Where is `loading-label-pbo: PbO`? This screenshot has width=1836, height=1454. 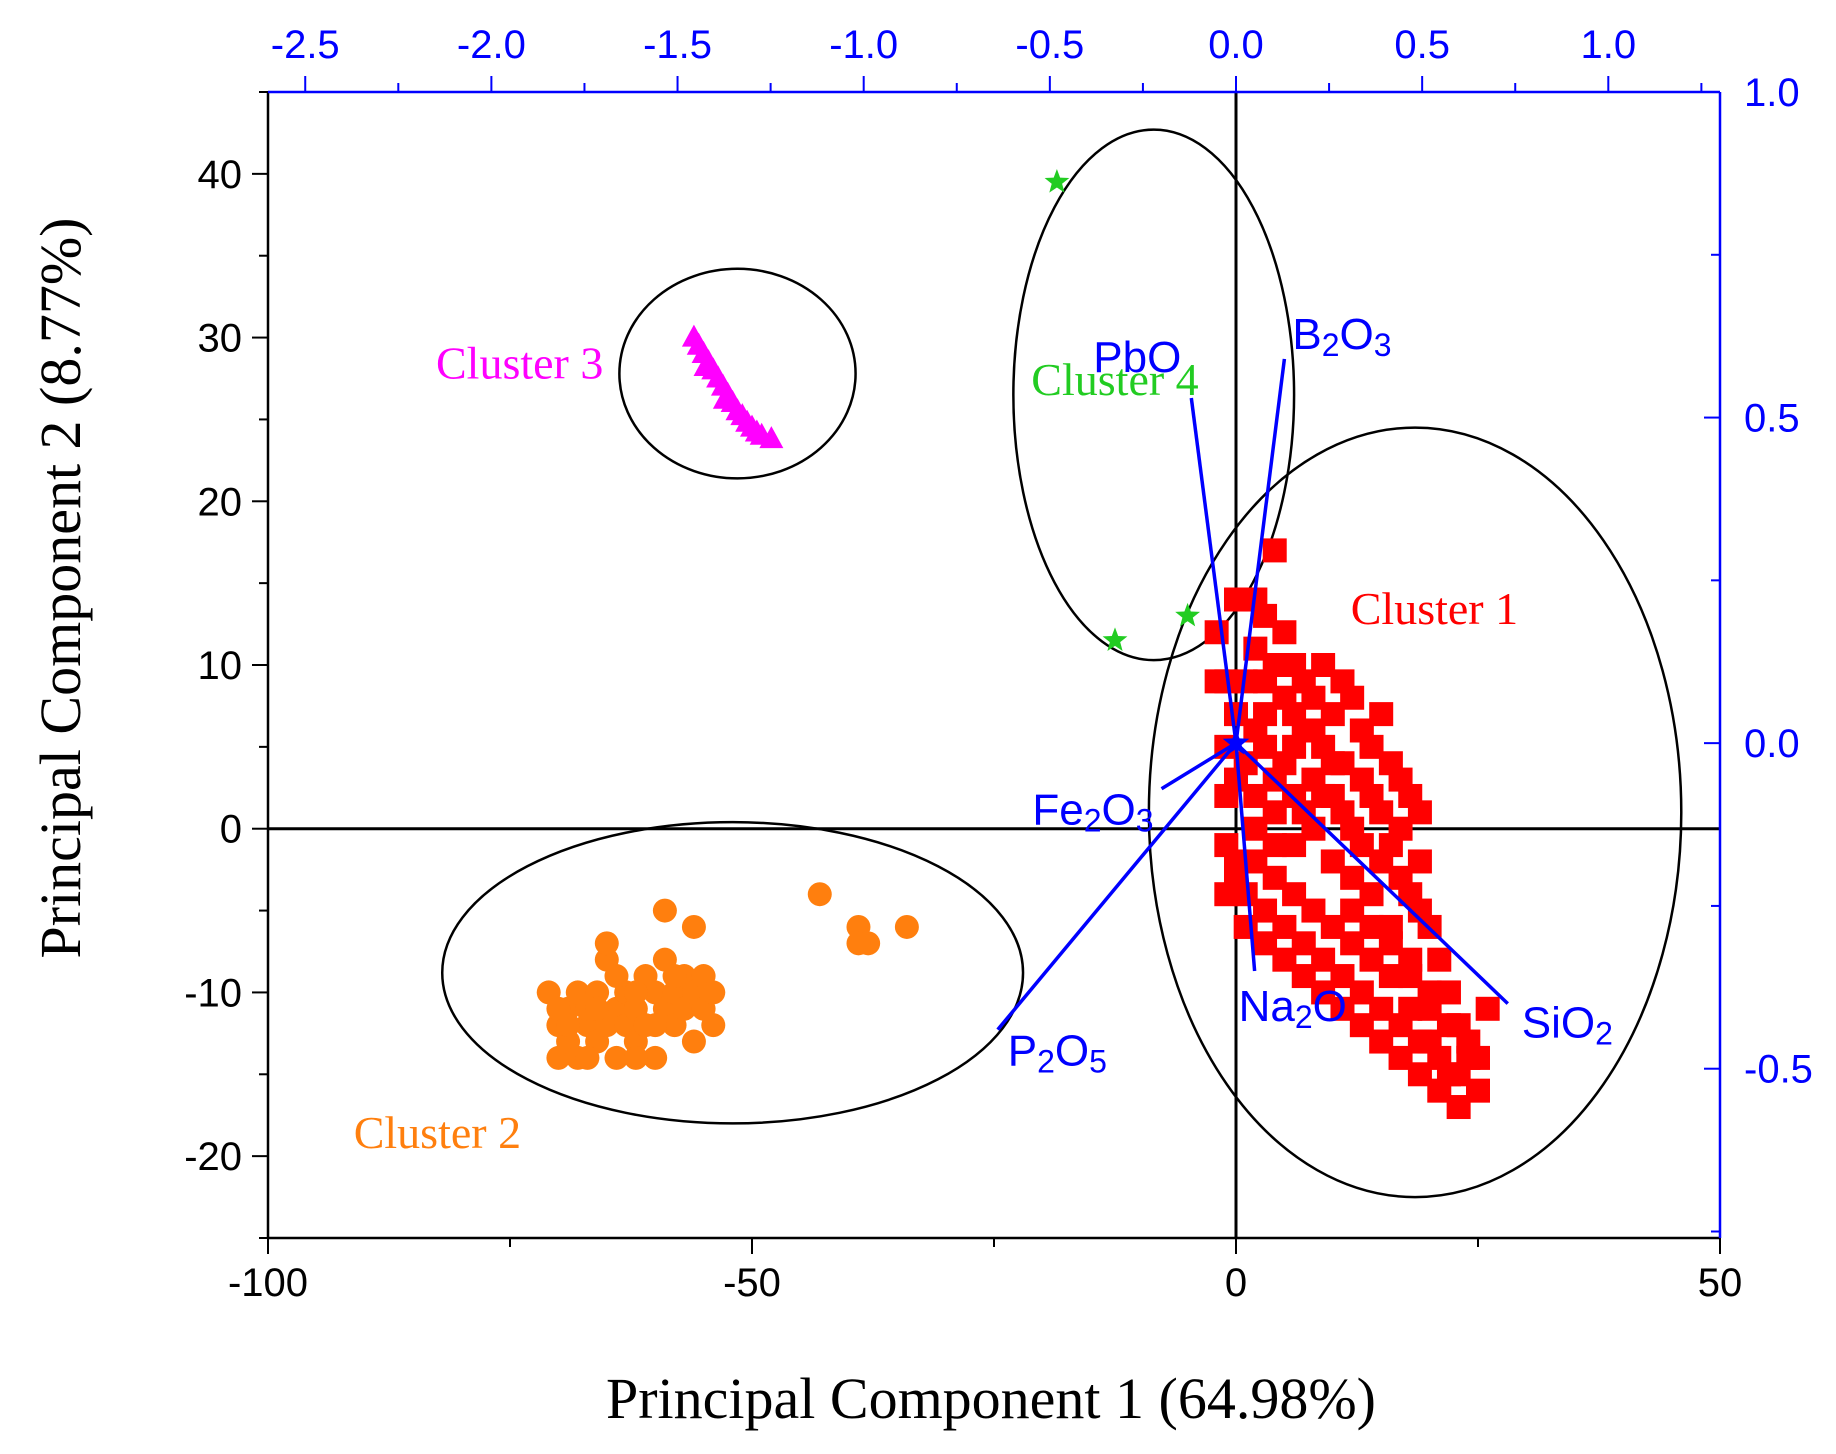
loading-label-pbo: PbO is located at coordinates (1137, 357).